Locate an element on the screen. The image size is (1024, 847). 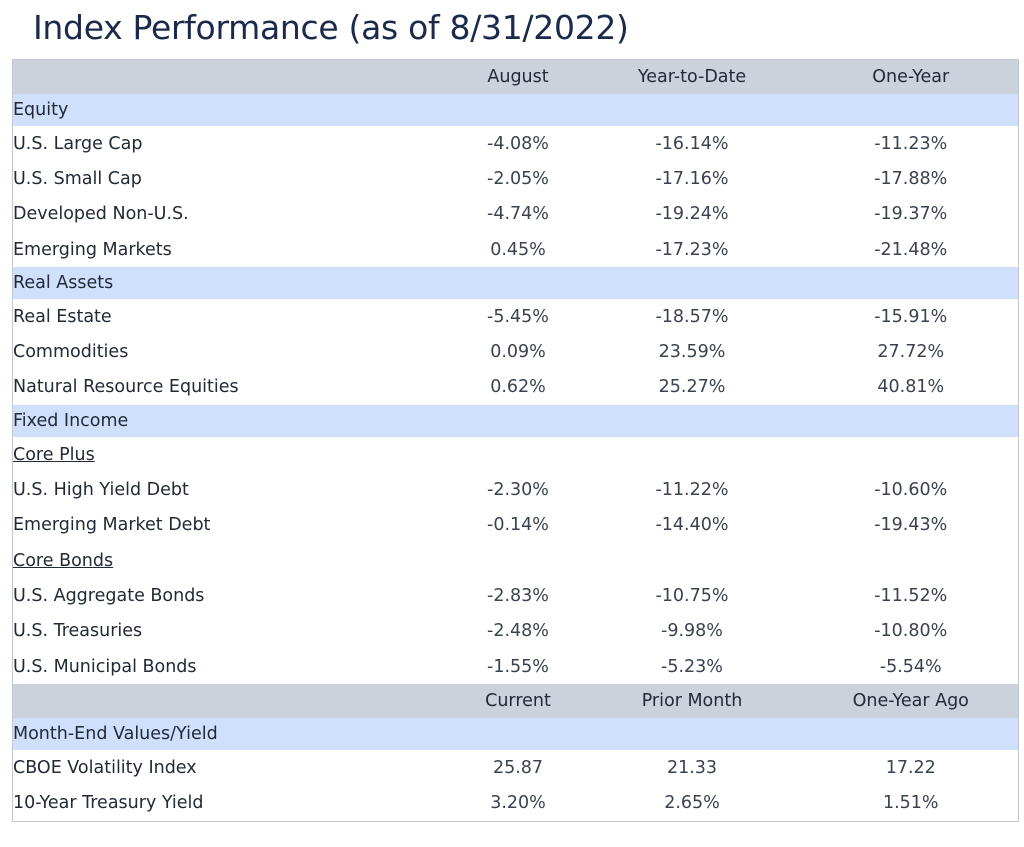
section-row-month-end-values-yield: Month-End Values/Yield is located at coordinates (515, 734).